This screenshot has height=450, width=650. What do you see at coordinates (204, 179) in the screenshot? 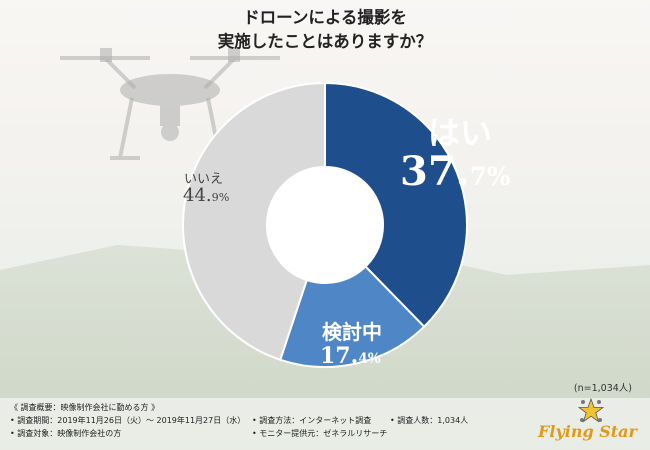
I see `no-label: いいえ` at bounding box center [204, 179].